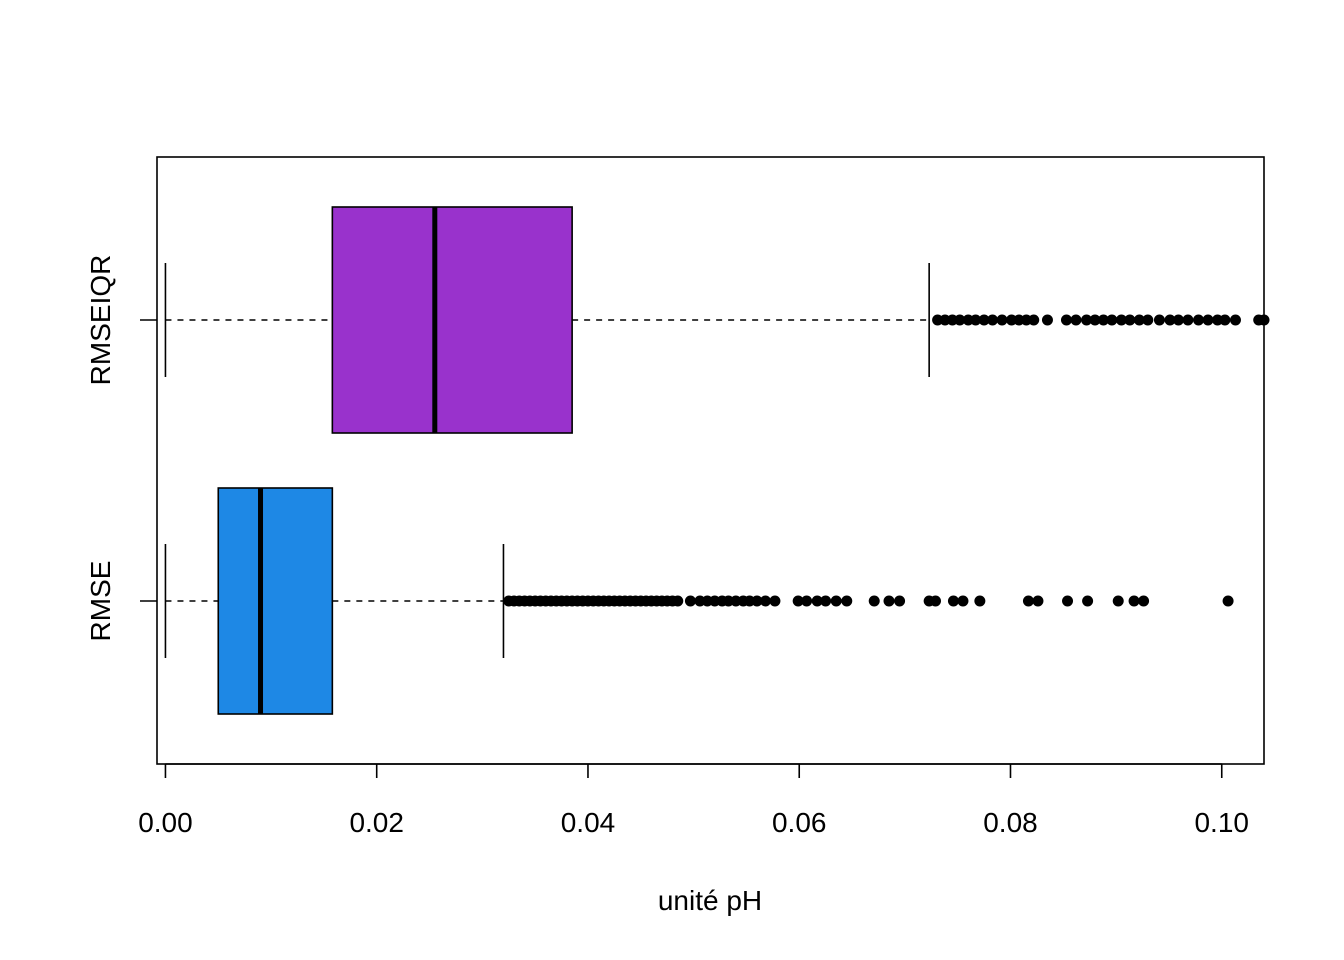 The height and width of the screenshot is (960, 1344). Describe the element at coordinates (710, 900) in the screenshot. I see `x-axis-label: unité pH` at that location.